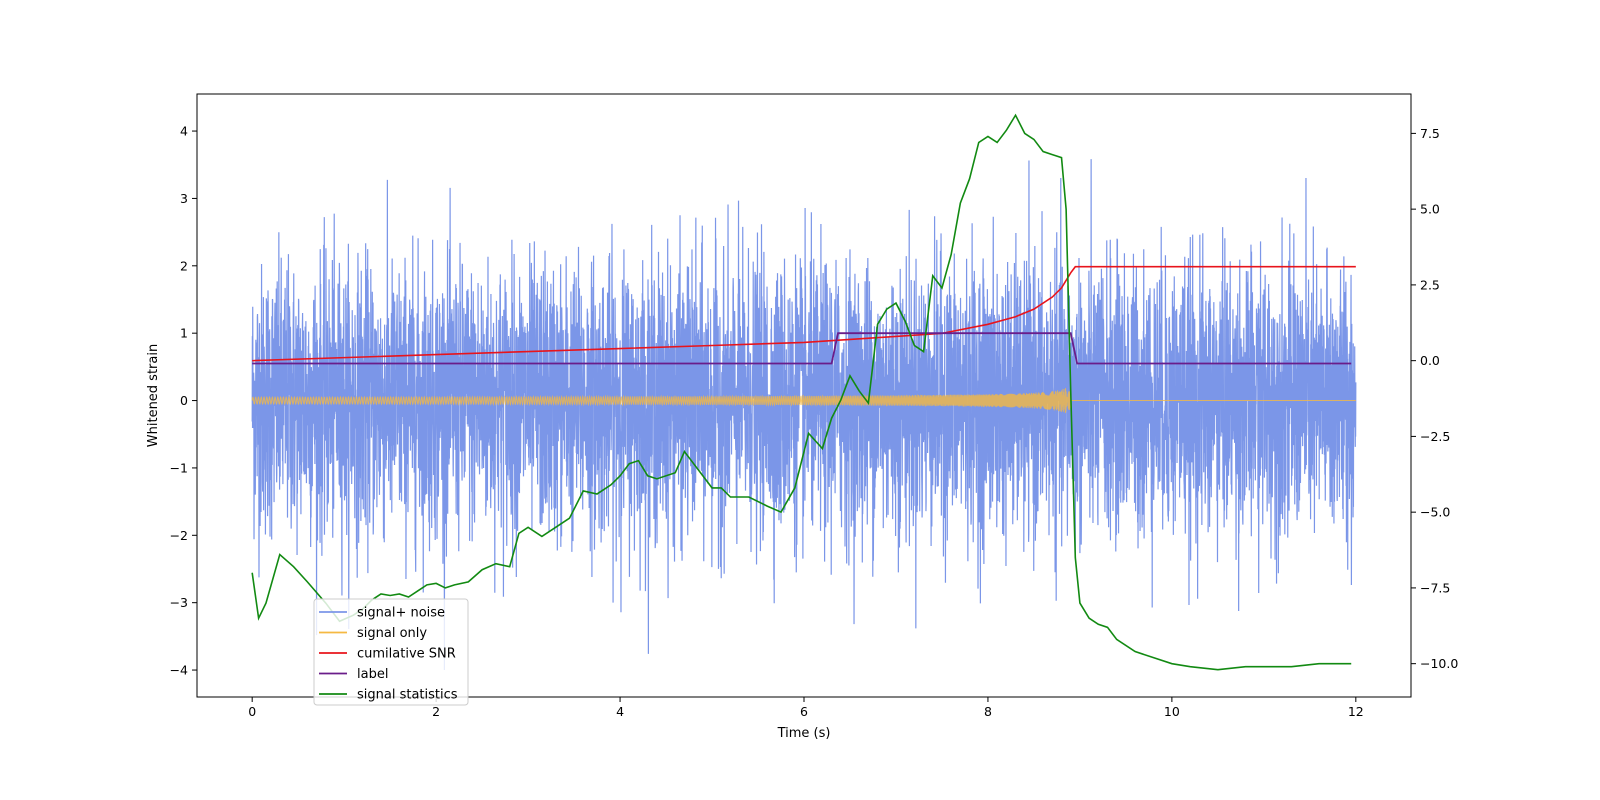 The height and width of the screenshot is (800, 1600). Describe the element at coordinates (184, 400) in the screenshot. I see `y-tick-label: 0` at that location.